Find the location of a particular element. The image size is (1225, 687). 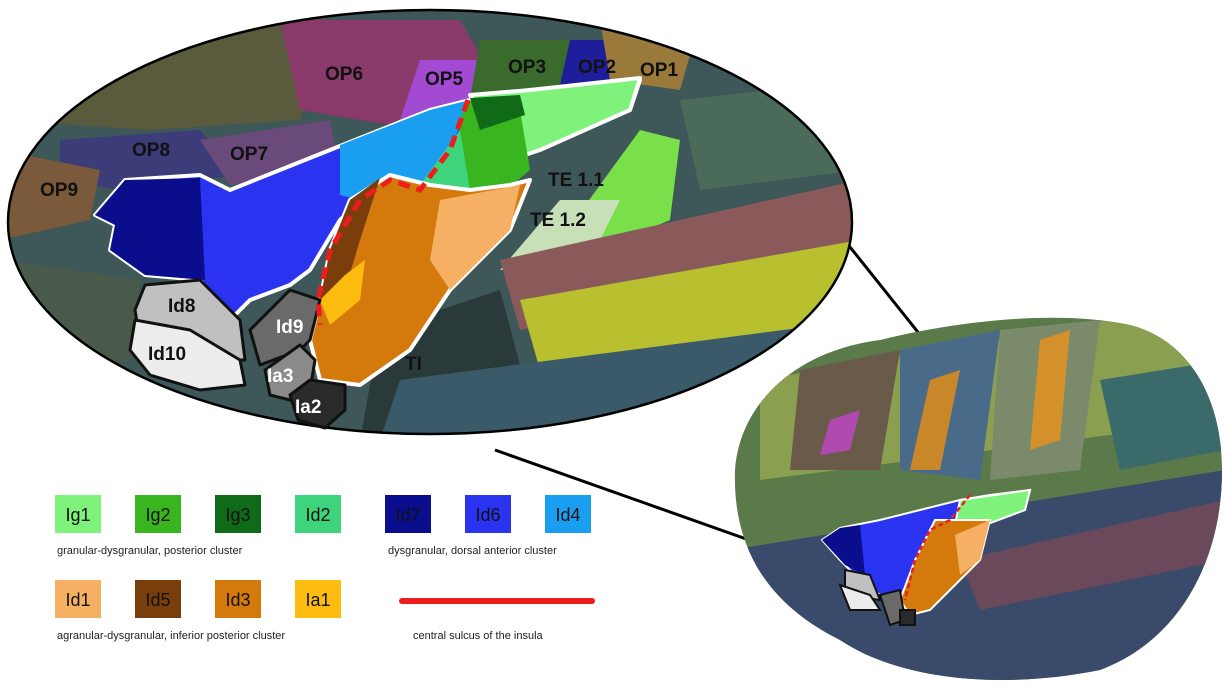

legend-label: Ia1 is located at coordinates (317, 600).